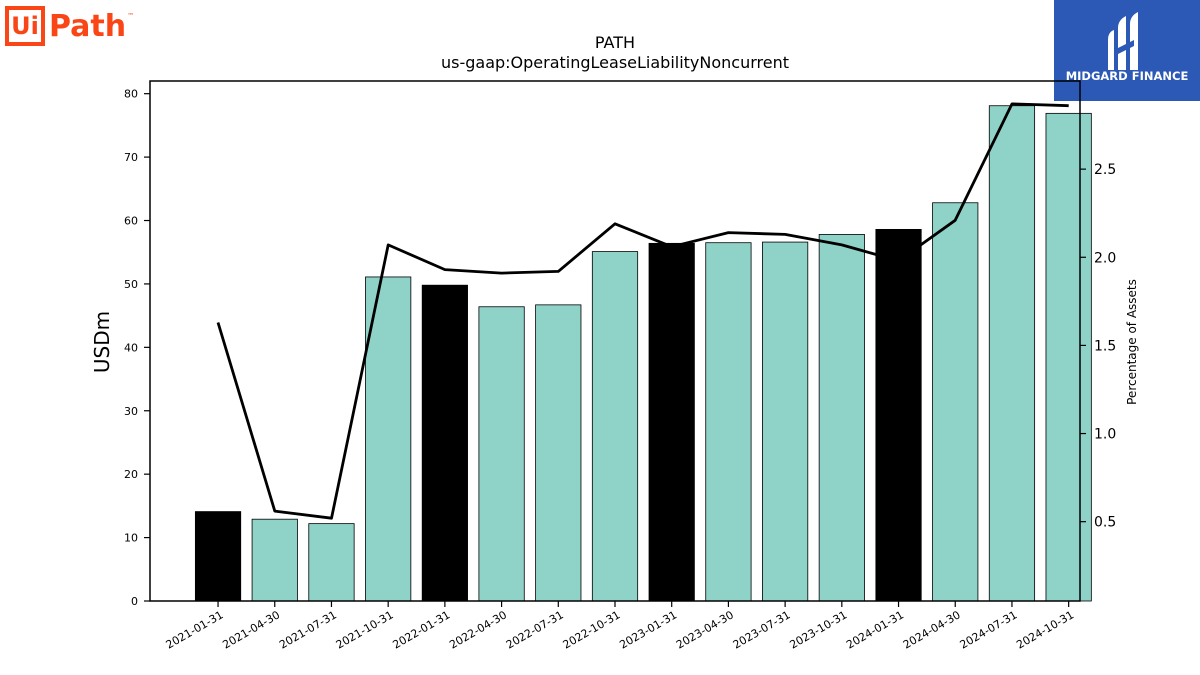 The width and height of the screenshot is (1200, 675). Describe the element at coordinates (134, 601) in the screenshot. I see `y-tick-label: 0` at that location.